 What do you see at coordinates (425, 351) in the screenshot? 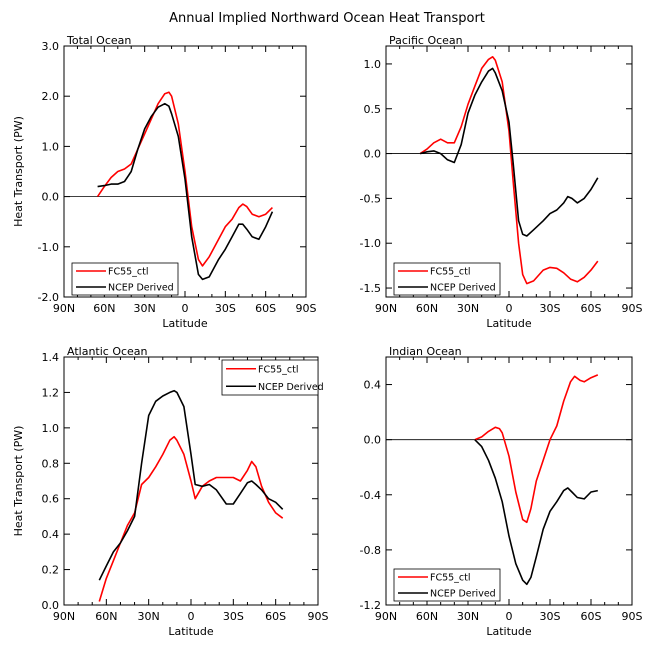
I see `panel-title: Indian Ocean` at bounding box center [425, 351].